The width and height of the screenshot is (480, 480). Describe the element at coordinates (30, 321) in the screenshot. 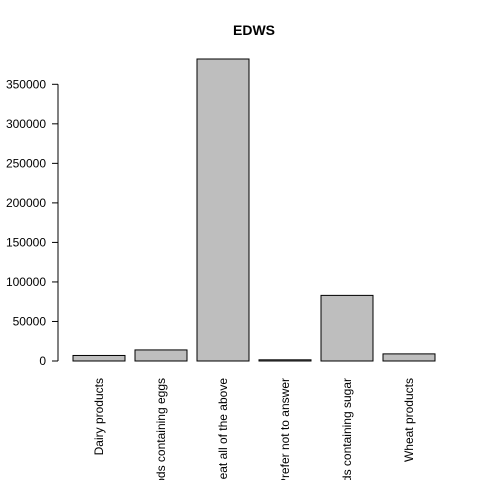

I see `y-tick-label-1: 50000` at that location.